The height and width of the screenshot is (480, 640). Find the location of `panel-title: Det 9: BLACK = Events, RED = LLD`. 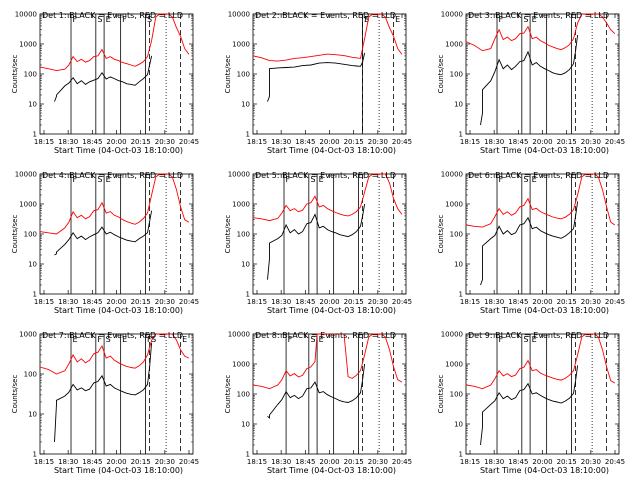

panel-title: Det 9: BLACK = Events, RED = LLD is located at coordinates (538, 335).